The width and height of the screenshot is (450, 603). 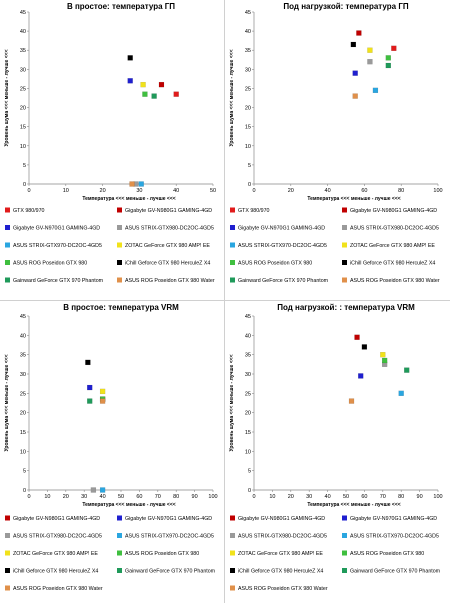 I want to click on chart-3-xtick-label: 0, so click(x=253, y=497).